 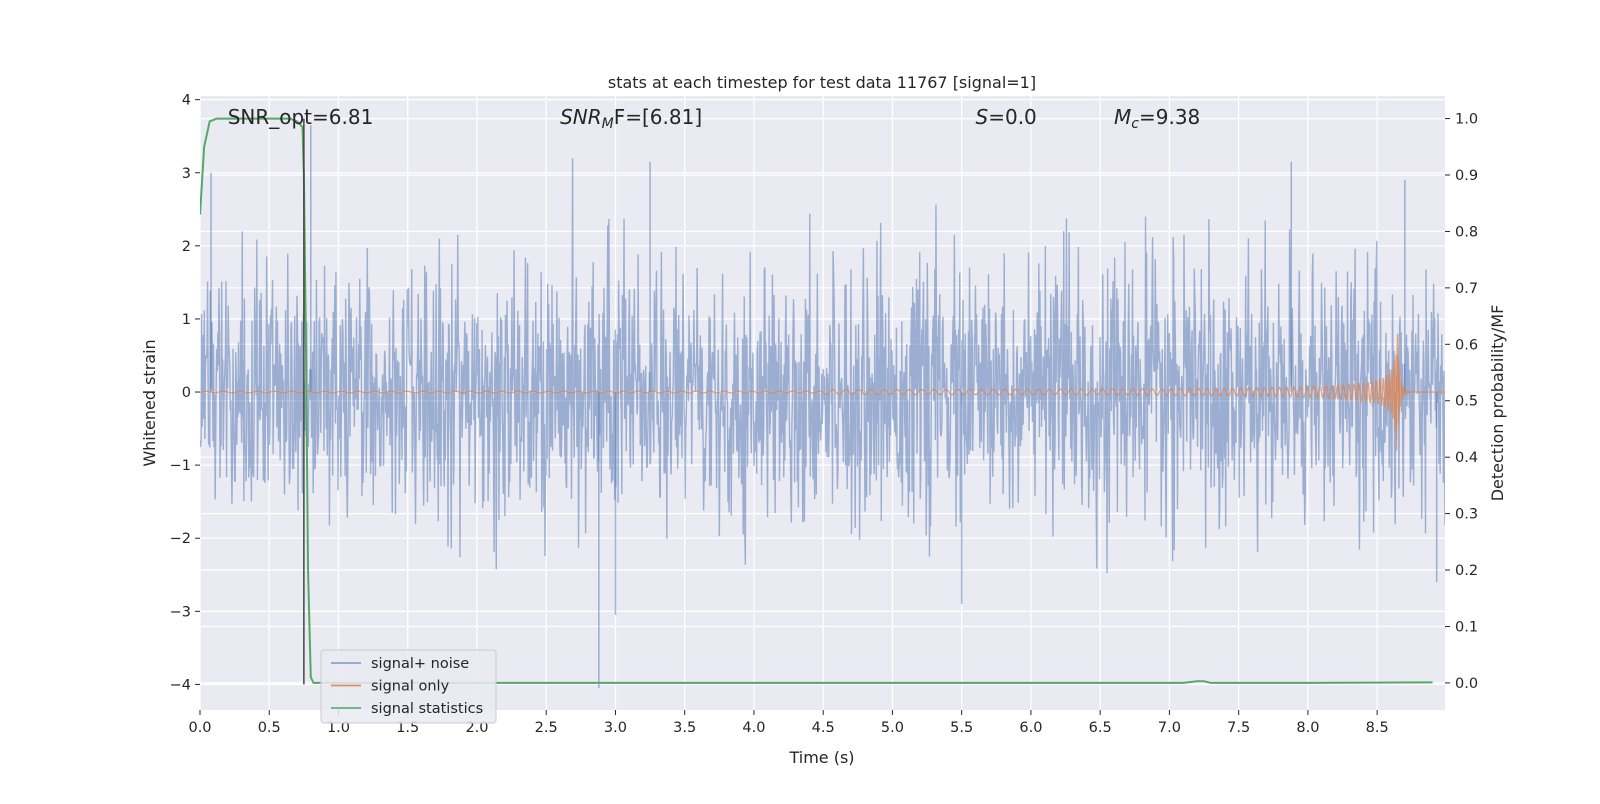 I want to click on y-right-tick-label: 0.1, so click(x=1466, y=627).